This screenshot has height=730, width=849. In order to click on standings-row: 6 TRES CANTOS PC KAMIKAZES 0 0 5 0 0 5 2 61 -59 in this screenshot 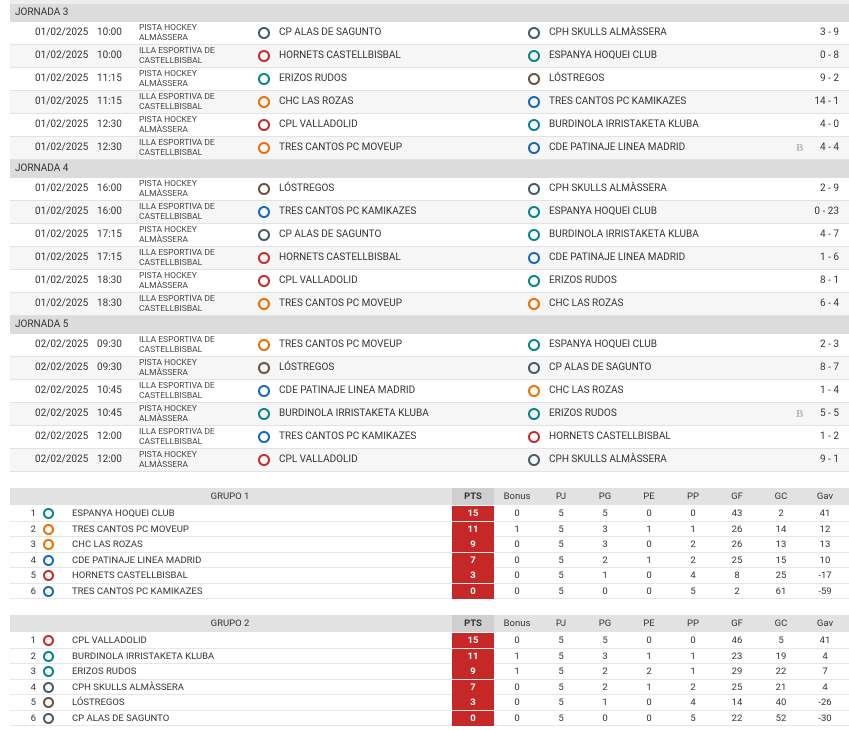, I will do `click(429, 591)`.